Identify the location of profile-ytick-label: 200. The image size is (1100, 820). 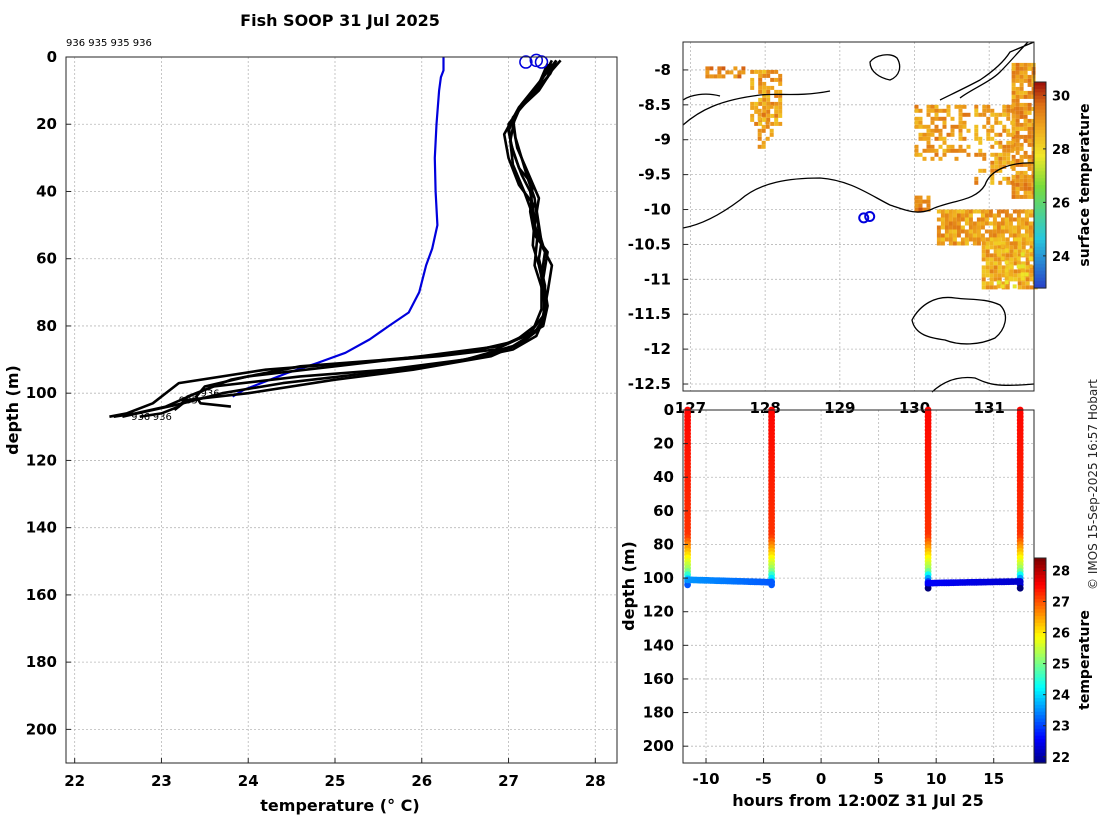
(41, 729).